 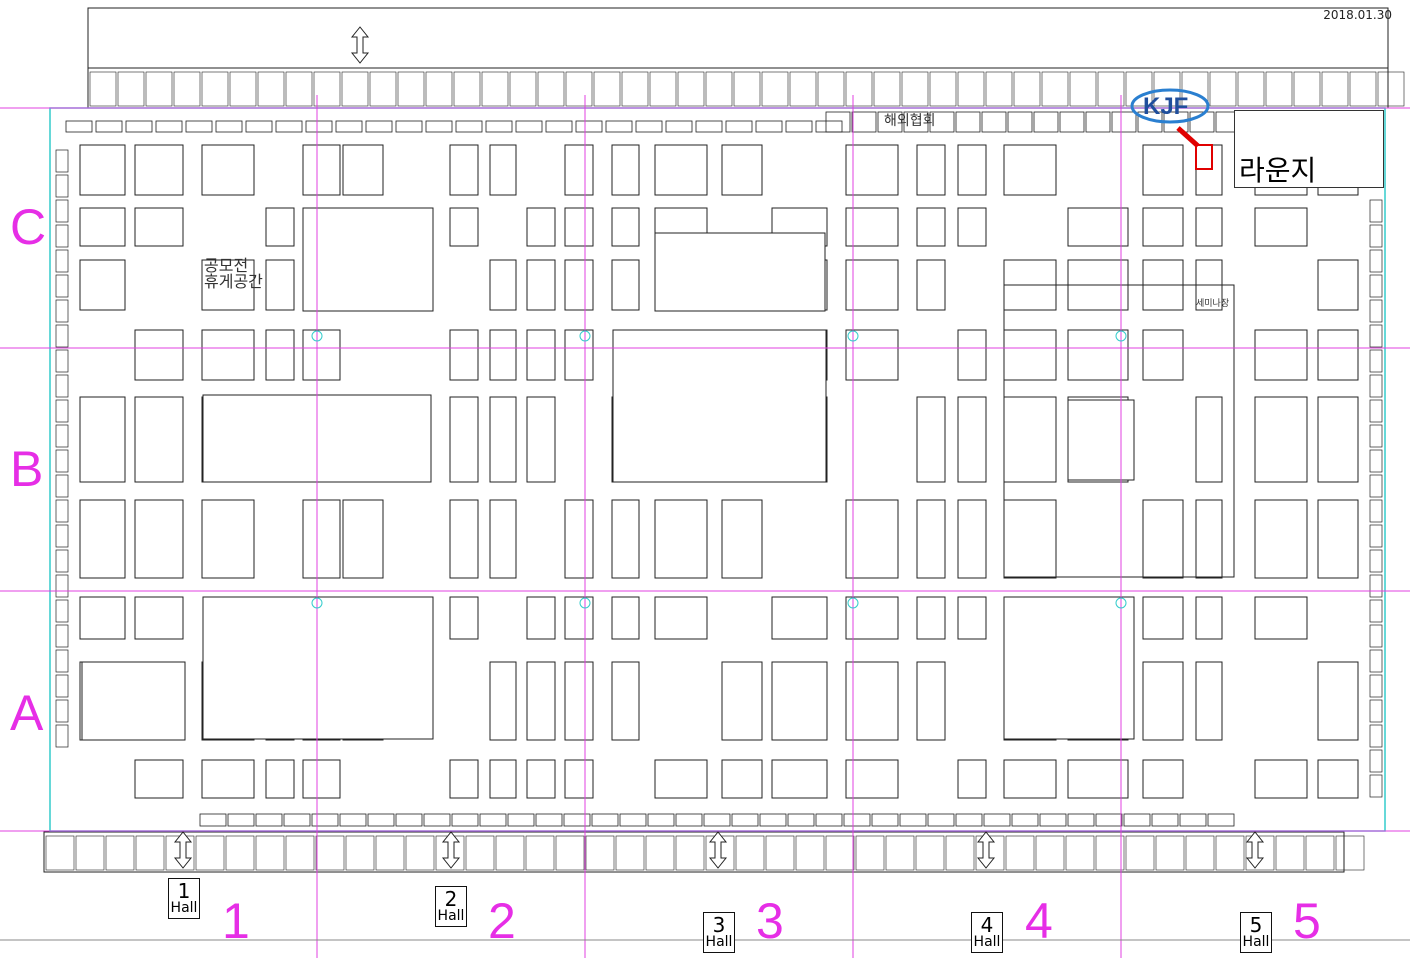 What do you see at coordinates (1309, 149) in the screenshot?
I see `lounge-area: 라운지` at bounding box center [1309, 149].